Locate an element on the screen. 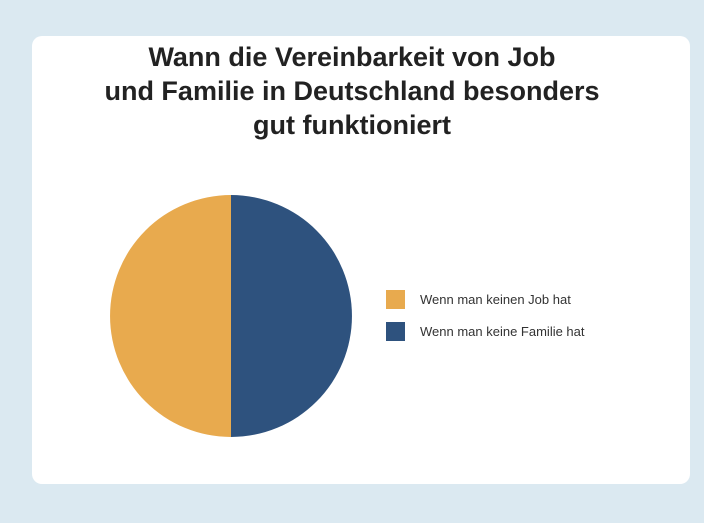  legend-item-no-job: Wenn man keinen Job hat is located at coordinates (485, 299).